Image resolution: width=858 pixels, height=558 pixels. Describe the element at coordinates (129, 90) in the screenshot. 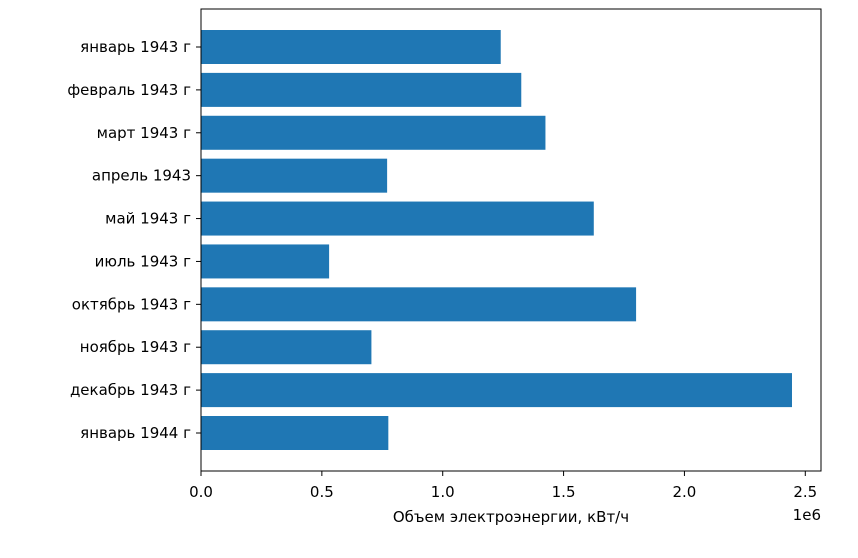

I see `y-tick-label: февраль 1943 г` at that location.